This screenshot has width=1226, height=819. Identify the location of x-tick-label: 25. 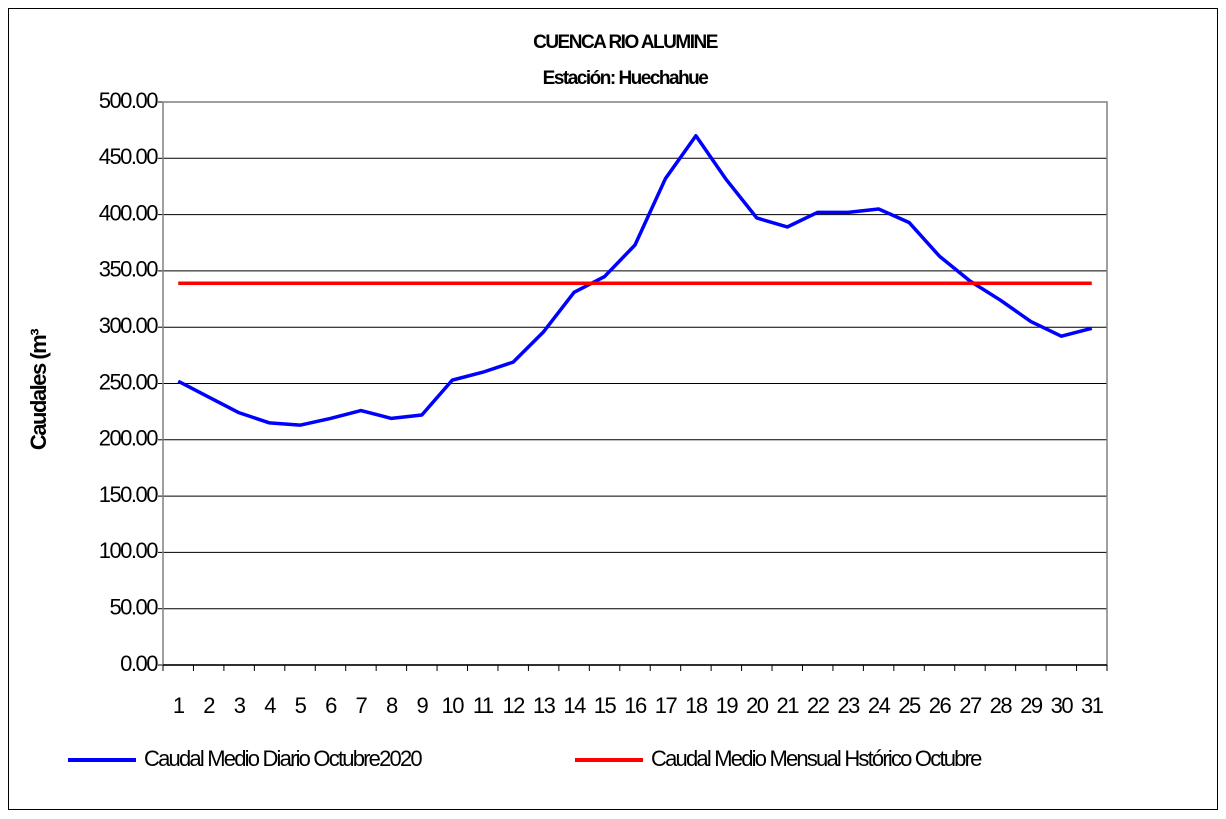
(909, 705).